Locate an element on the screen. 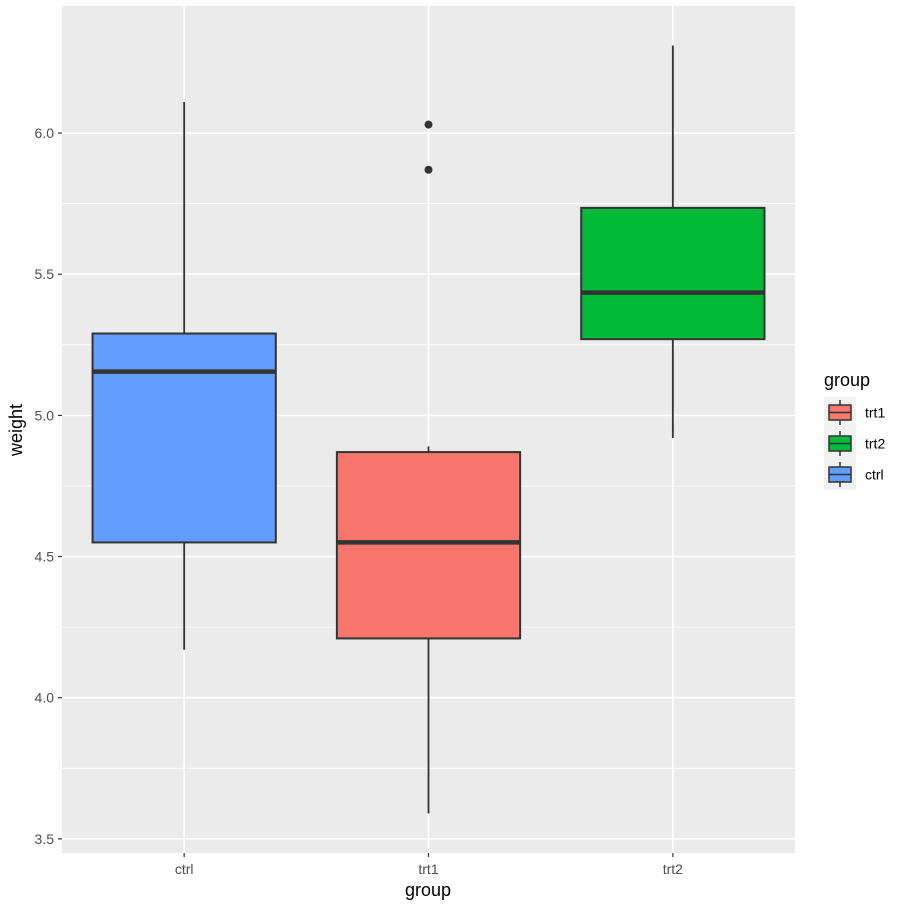 This screenshot has height=907, width=898. legend-title: group is located at coordinates (847, 380).